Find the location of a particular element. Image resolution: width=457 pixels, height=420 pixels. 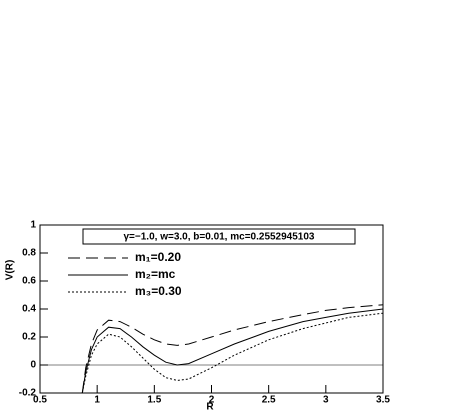

x-tick-label: 1.5 is located at coordinates (154, 400).